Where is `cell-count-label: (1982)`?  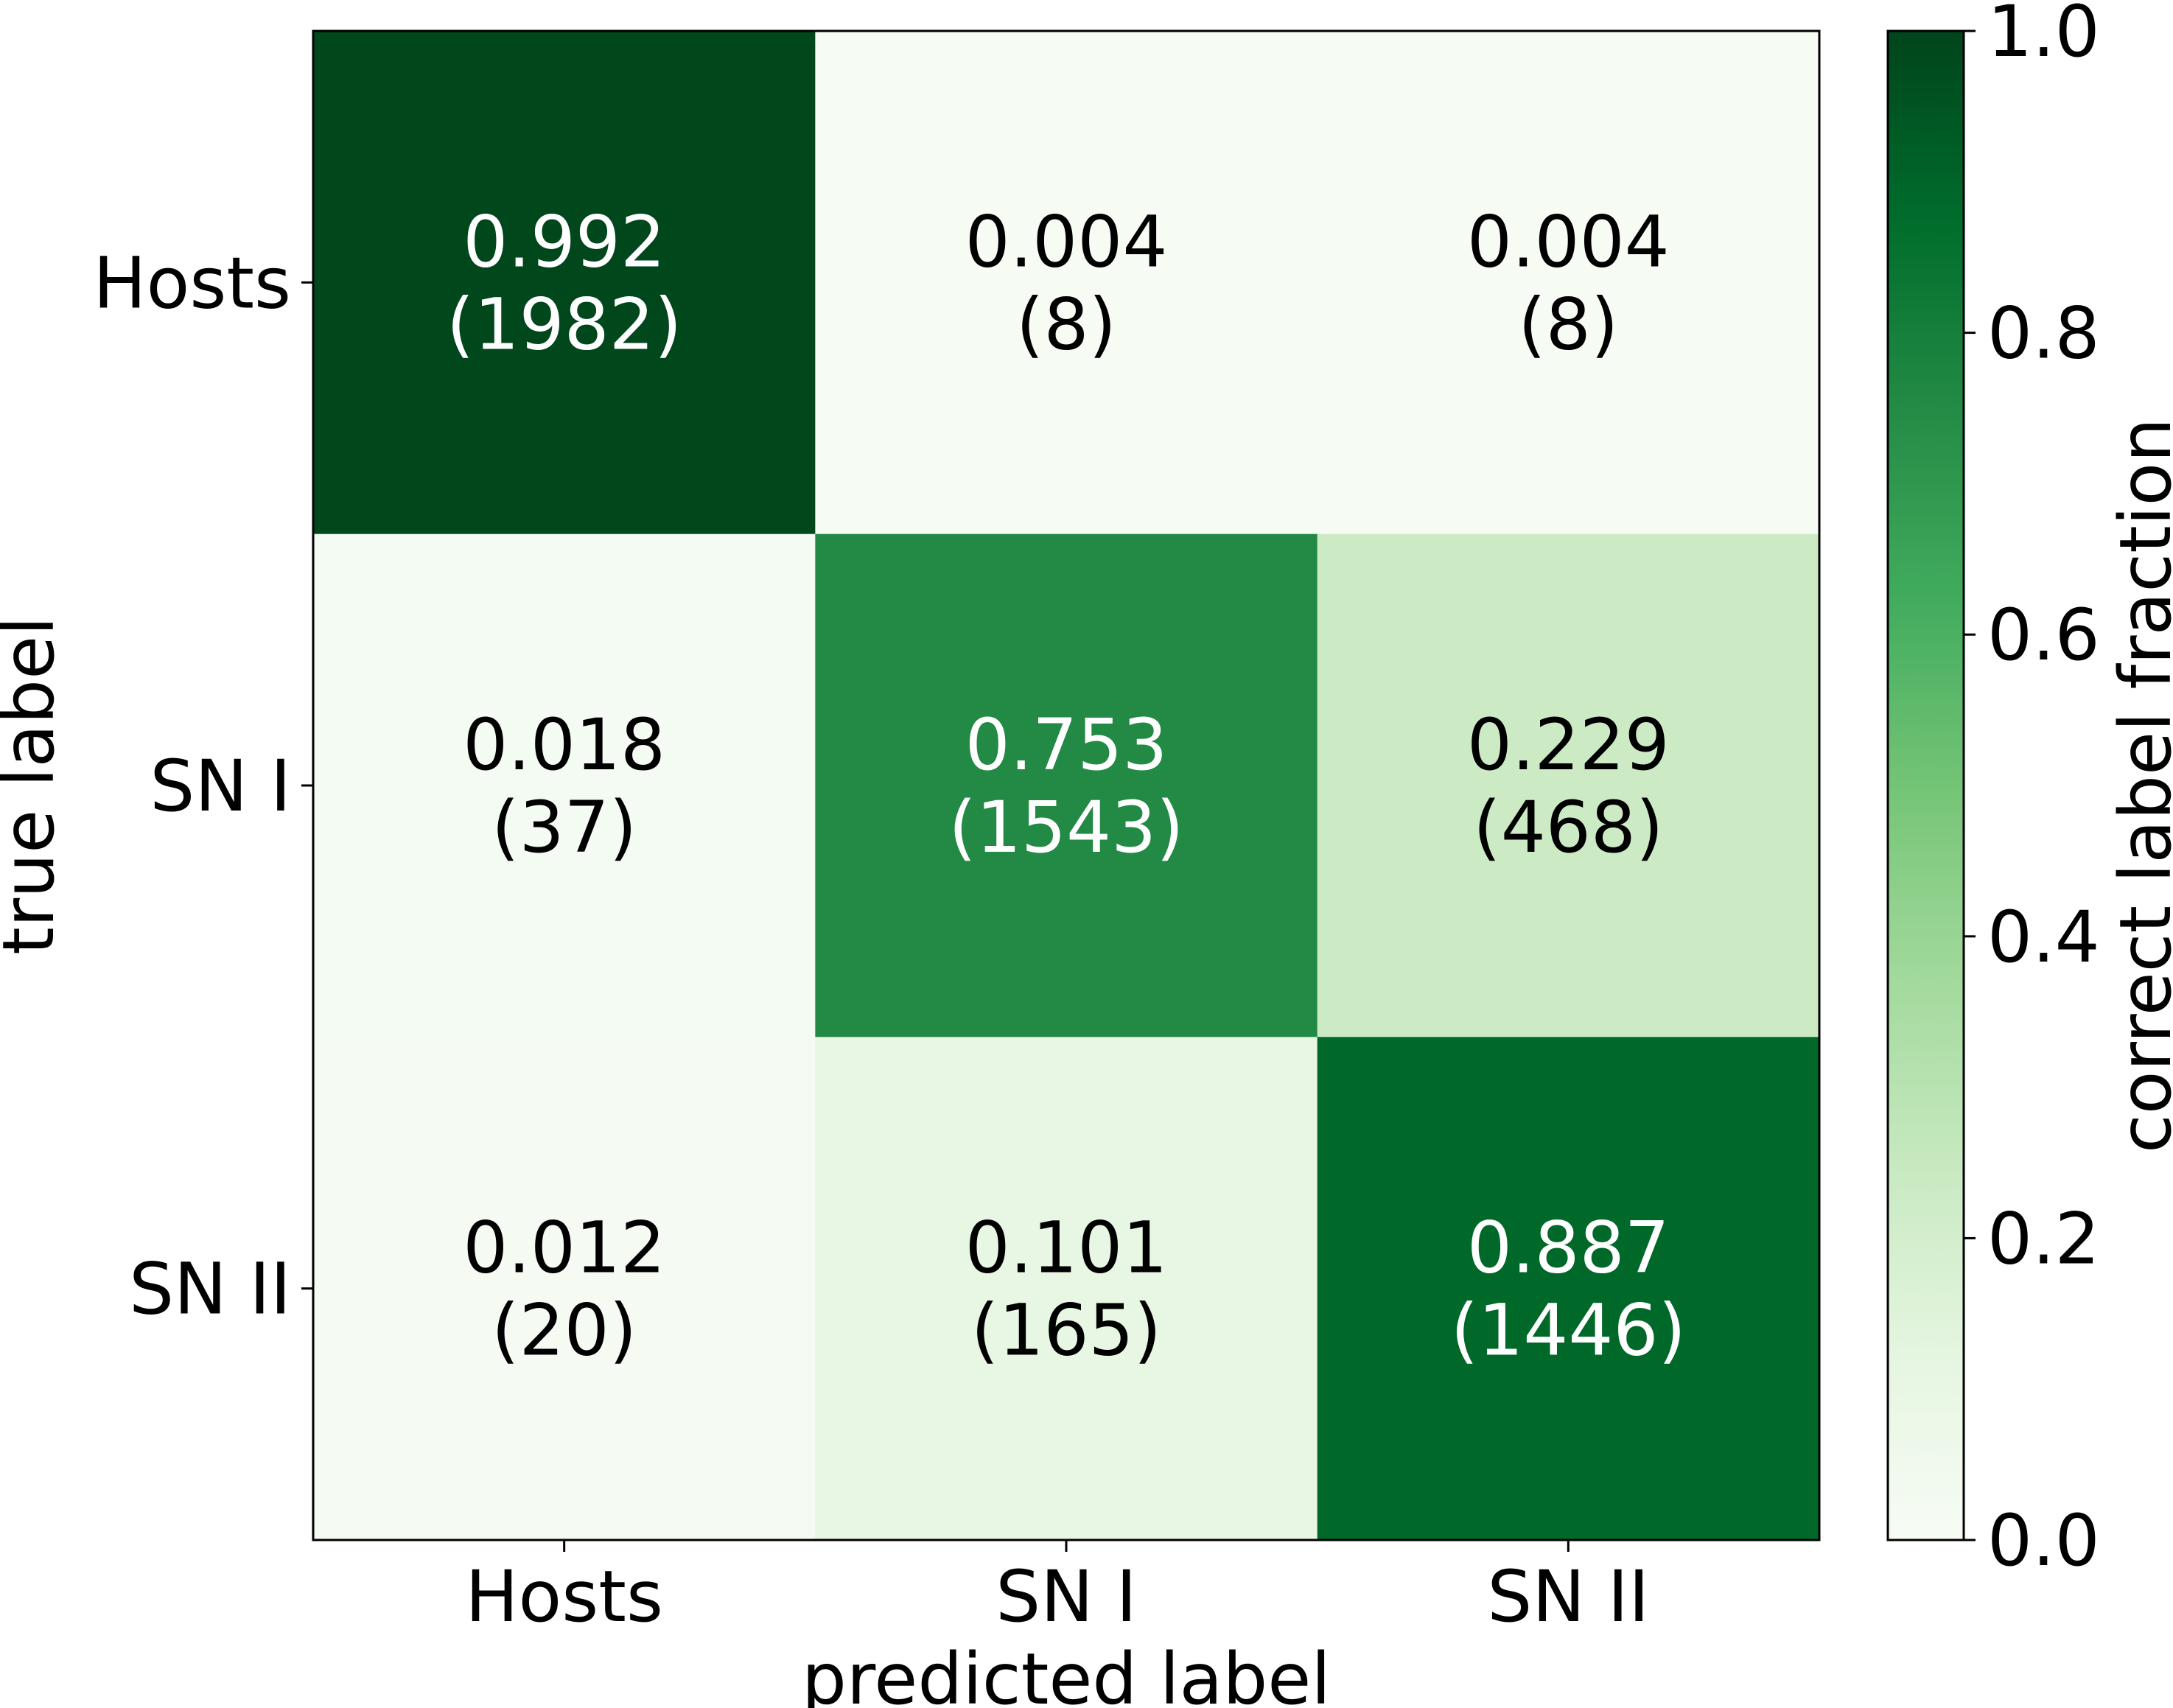
cell-count-label: (1982) is located at coordinates (564, 324).